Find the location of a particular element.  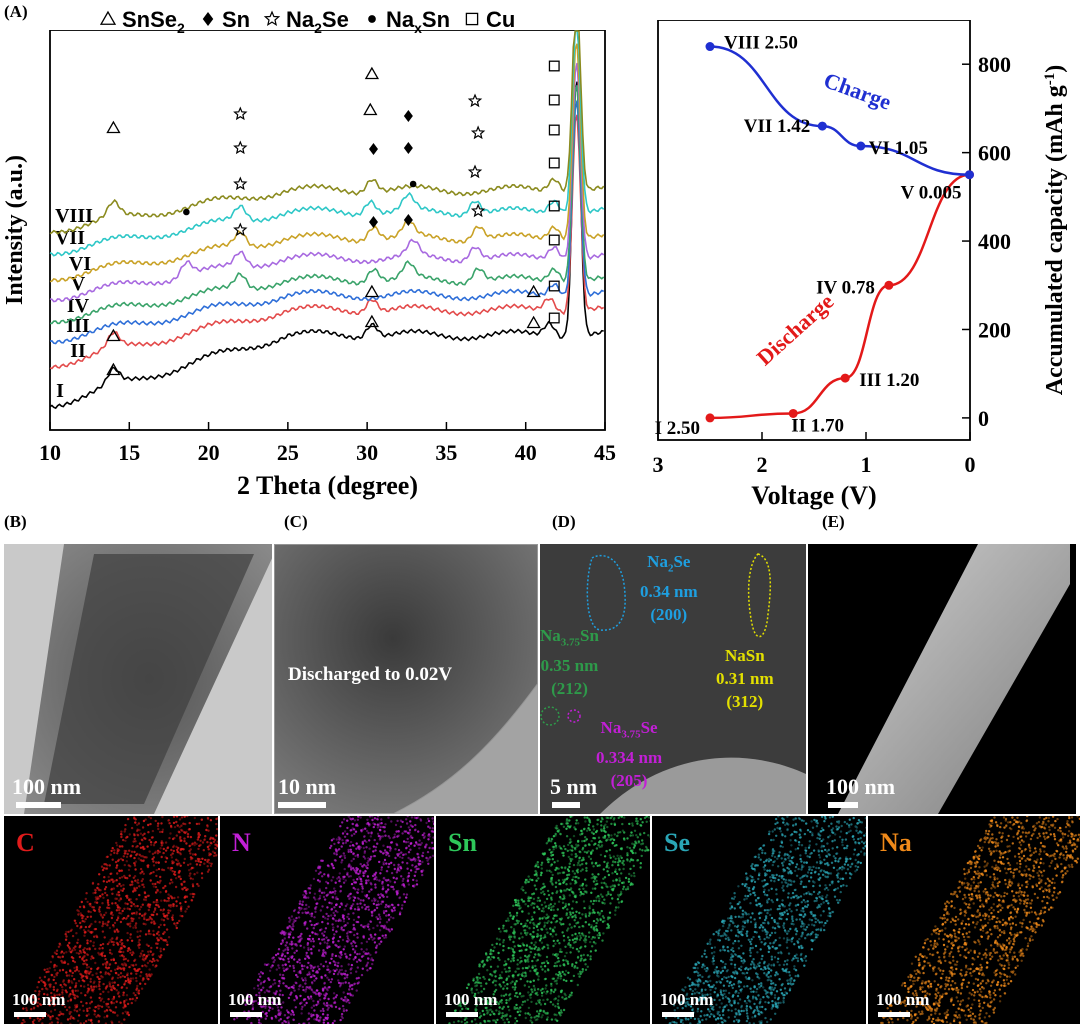

point-label: VIII 2.50 is located at coordinates (761, 43).